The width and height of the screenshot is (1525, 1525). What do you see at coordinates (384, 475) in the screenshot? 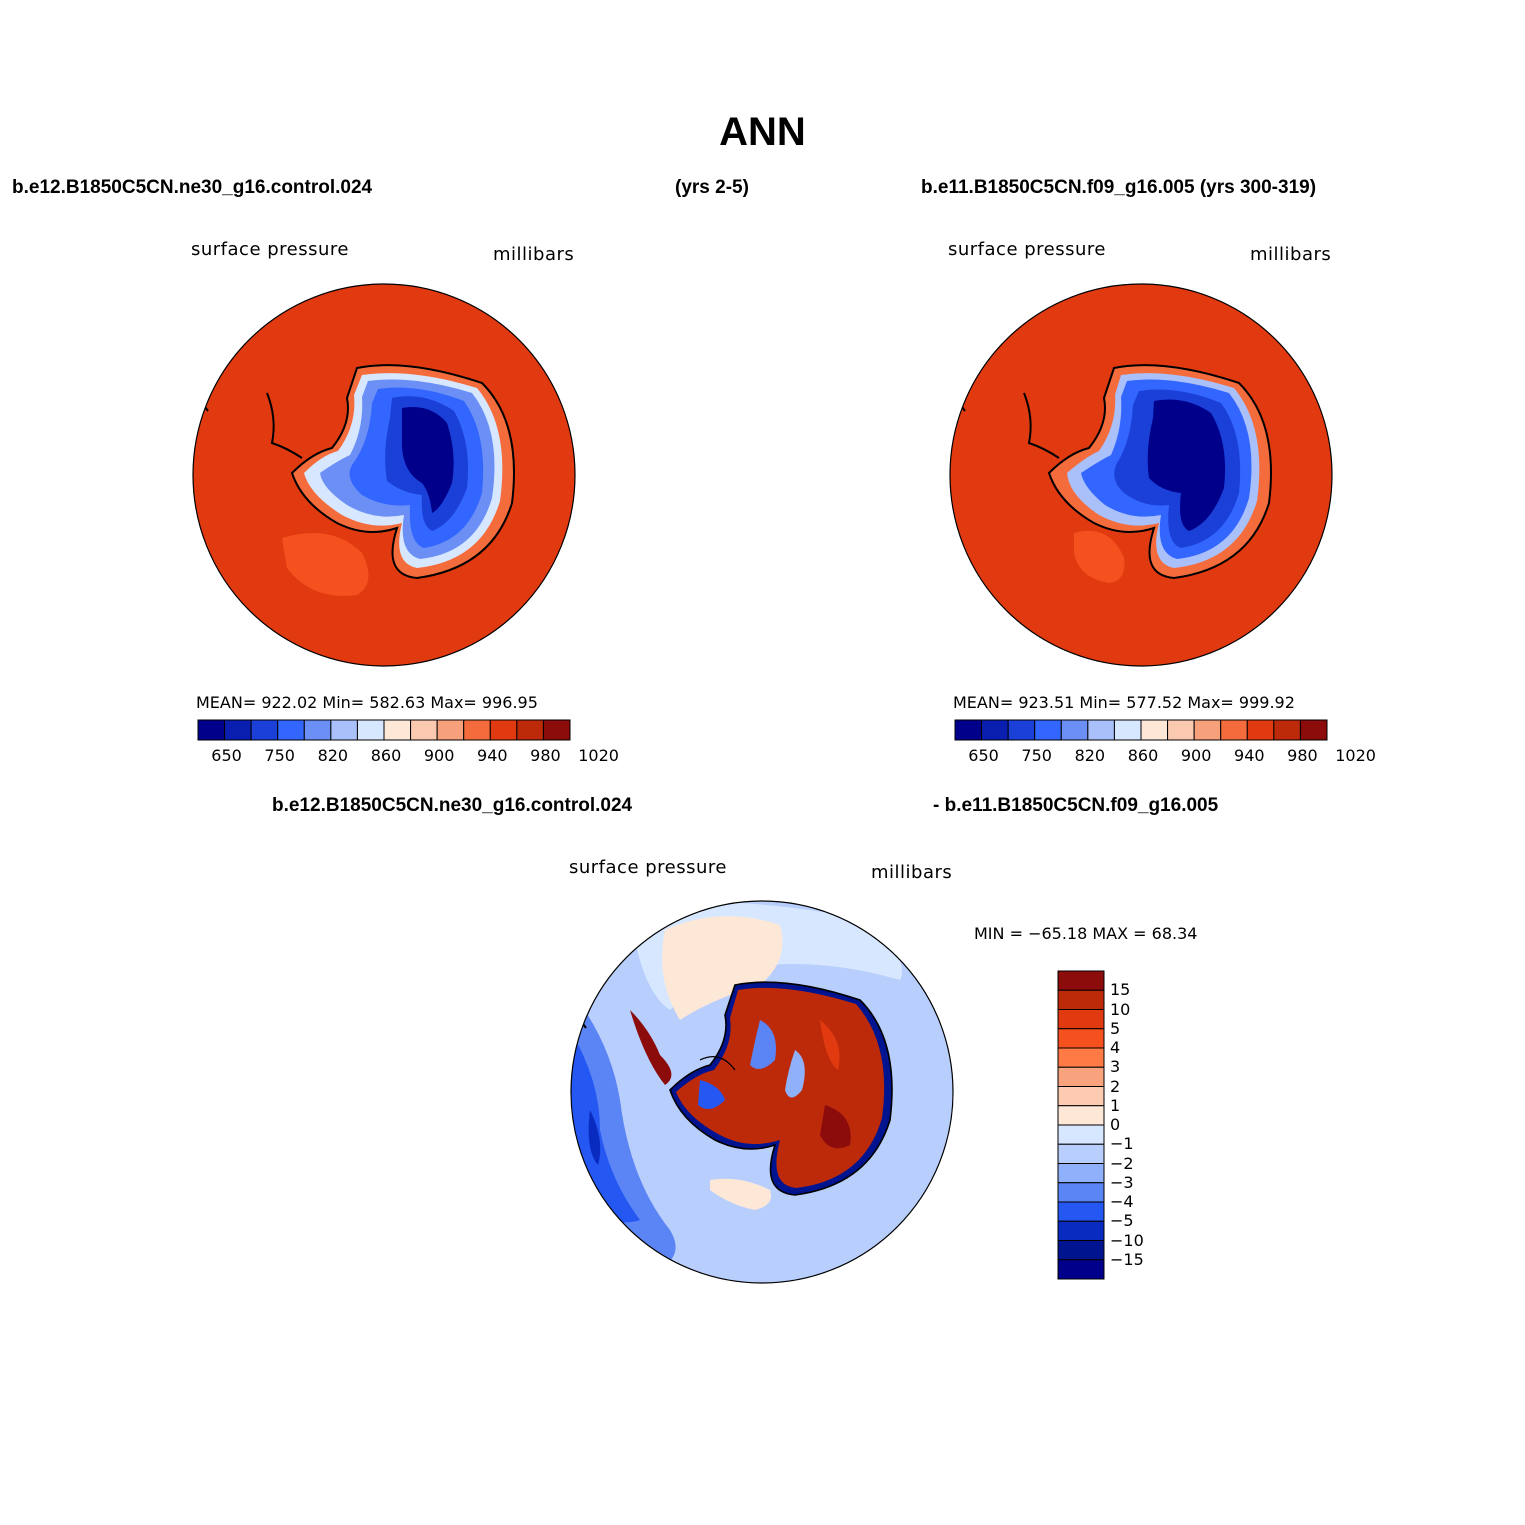
I see `left-polar-map` at bounding box center [384, 475].